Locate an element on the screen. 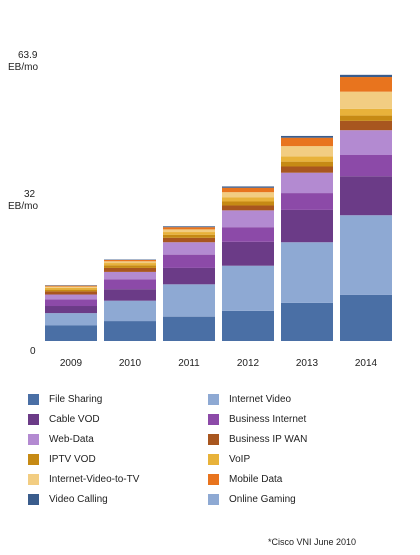 Image resolution: width=420 pixels, height=555 pixels. legend-item: Web-Data is located at coordinates (61, 439).